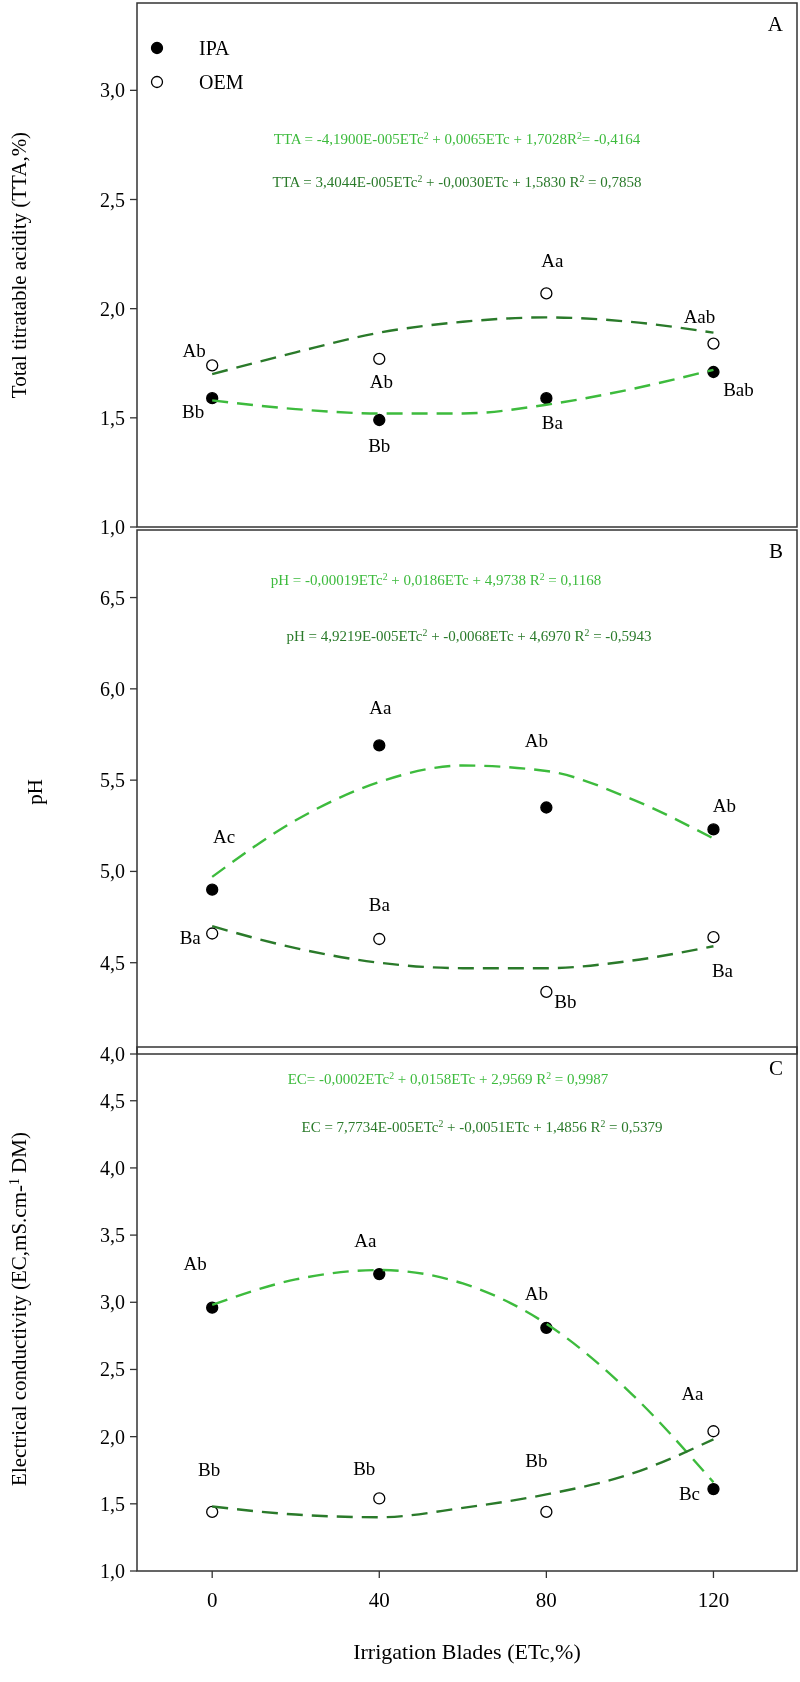  Describe the element at coordinates (112, 780) in the screenshot. I see `y-tick-label: 5,5` at that location.